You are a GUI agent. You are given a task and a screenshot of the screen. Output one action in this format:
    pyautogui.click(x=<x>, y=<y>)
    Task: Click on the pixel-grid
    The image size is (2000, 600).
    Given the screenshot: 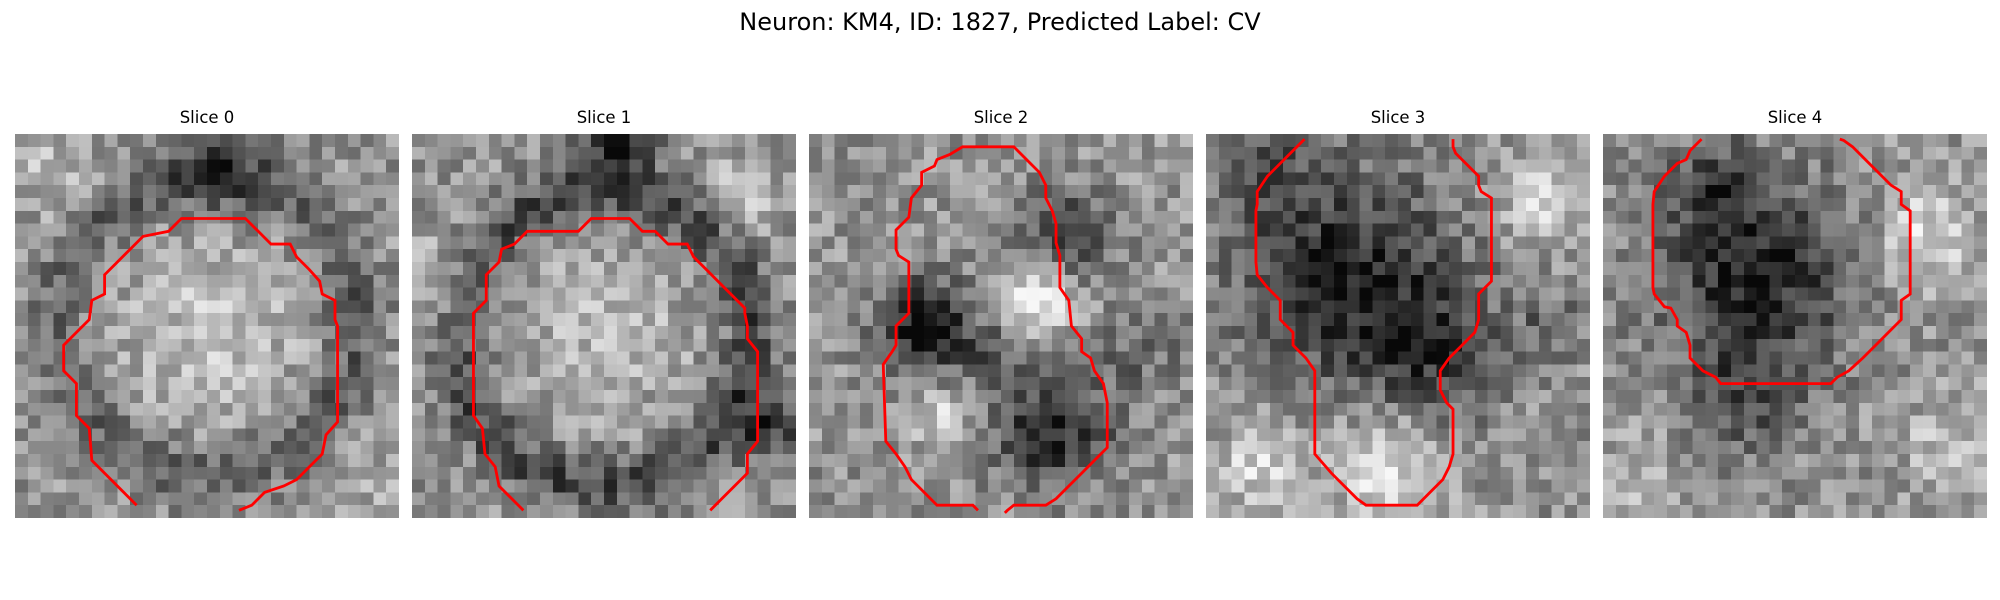 What is the action you would take?
    pyautogui.click(x=1398, y=326)
    